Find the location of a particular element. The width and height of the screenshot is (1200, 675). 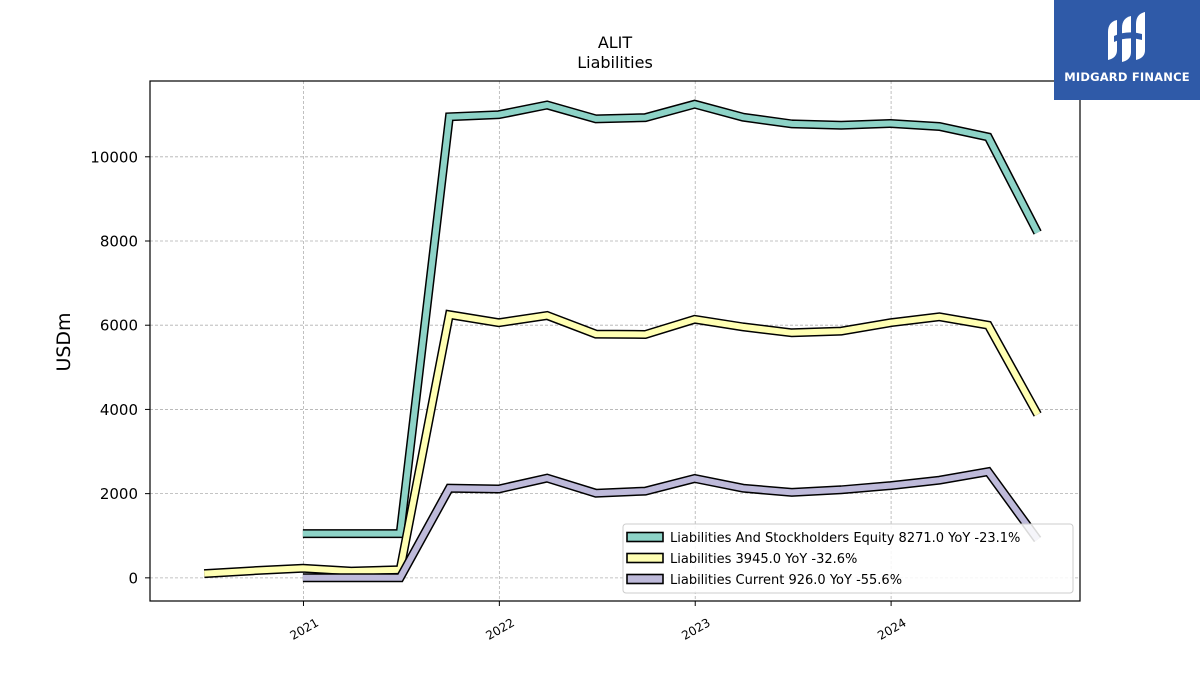

series-liabilities-current is located at coordinates (672, 524).